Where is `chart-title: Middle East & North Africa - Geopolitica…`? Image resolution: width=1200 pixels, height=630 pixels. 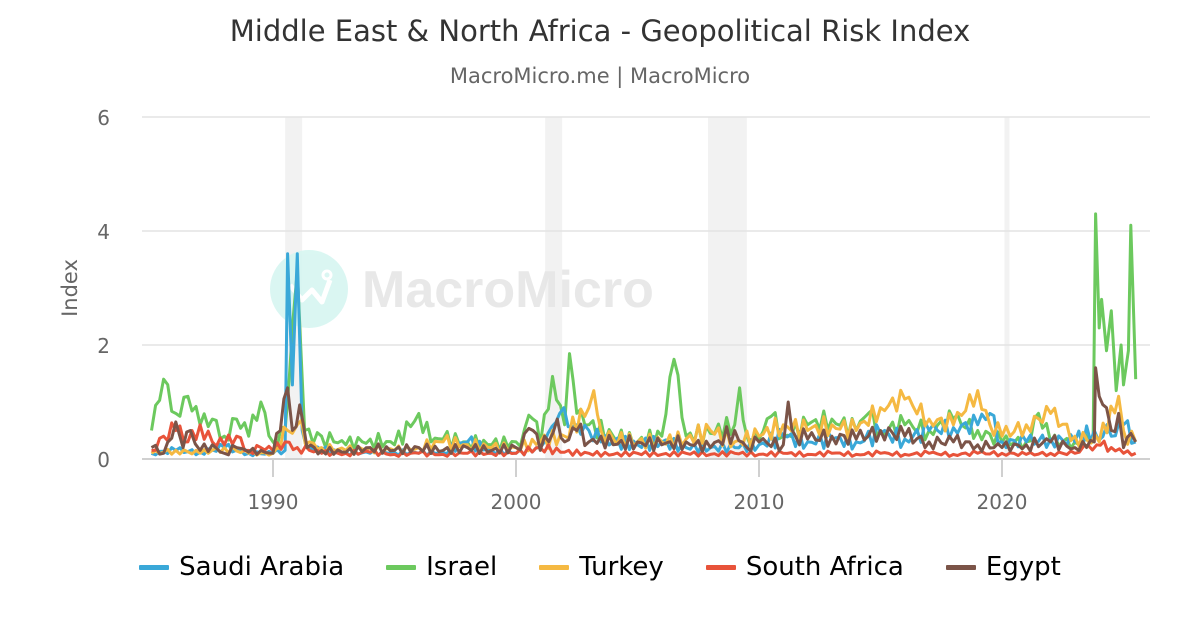 chart-title: Middle East & North Africa - Geopolitica… is located at coordinates (600, 31).